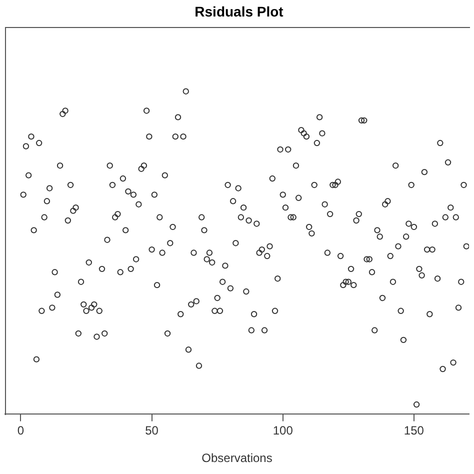 Image resolution: width=474 pixels, height=474 pixels. I want to click on x-tick-label: 50, so click(152, 431).